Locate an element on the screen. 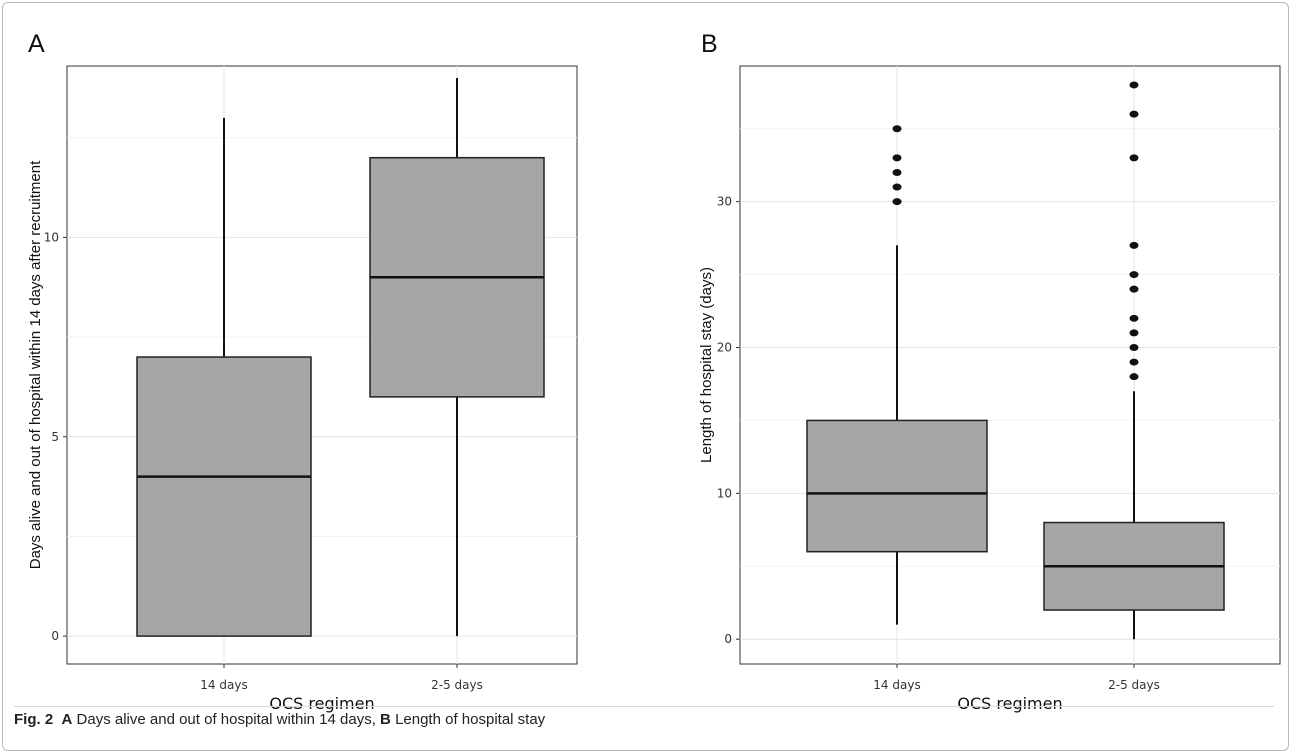  panel-a-y-tick-label: 0 is located at coordinates (55, 636).